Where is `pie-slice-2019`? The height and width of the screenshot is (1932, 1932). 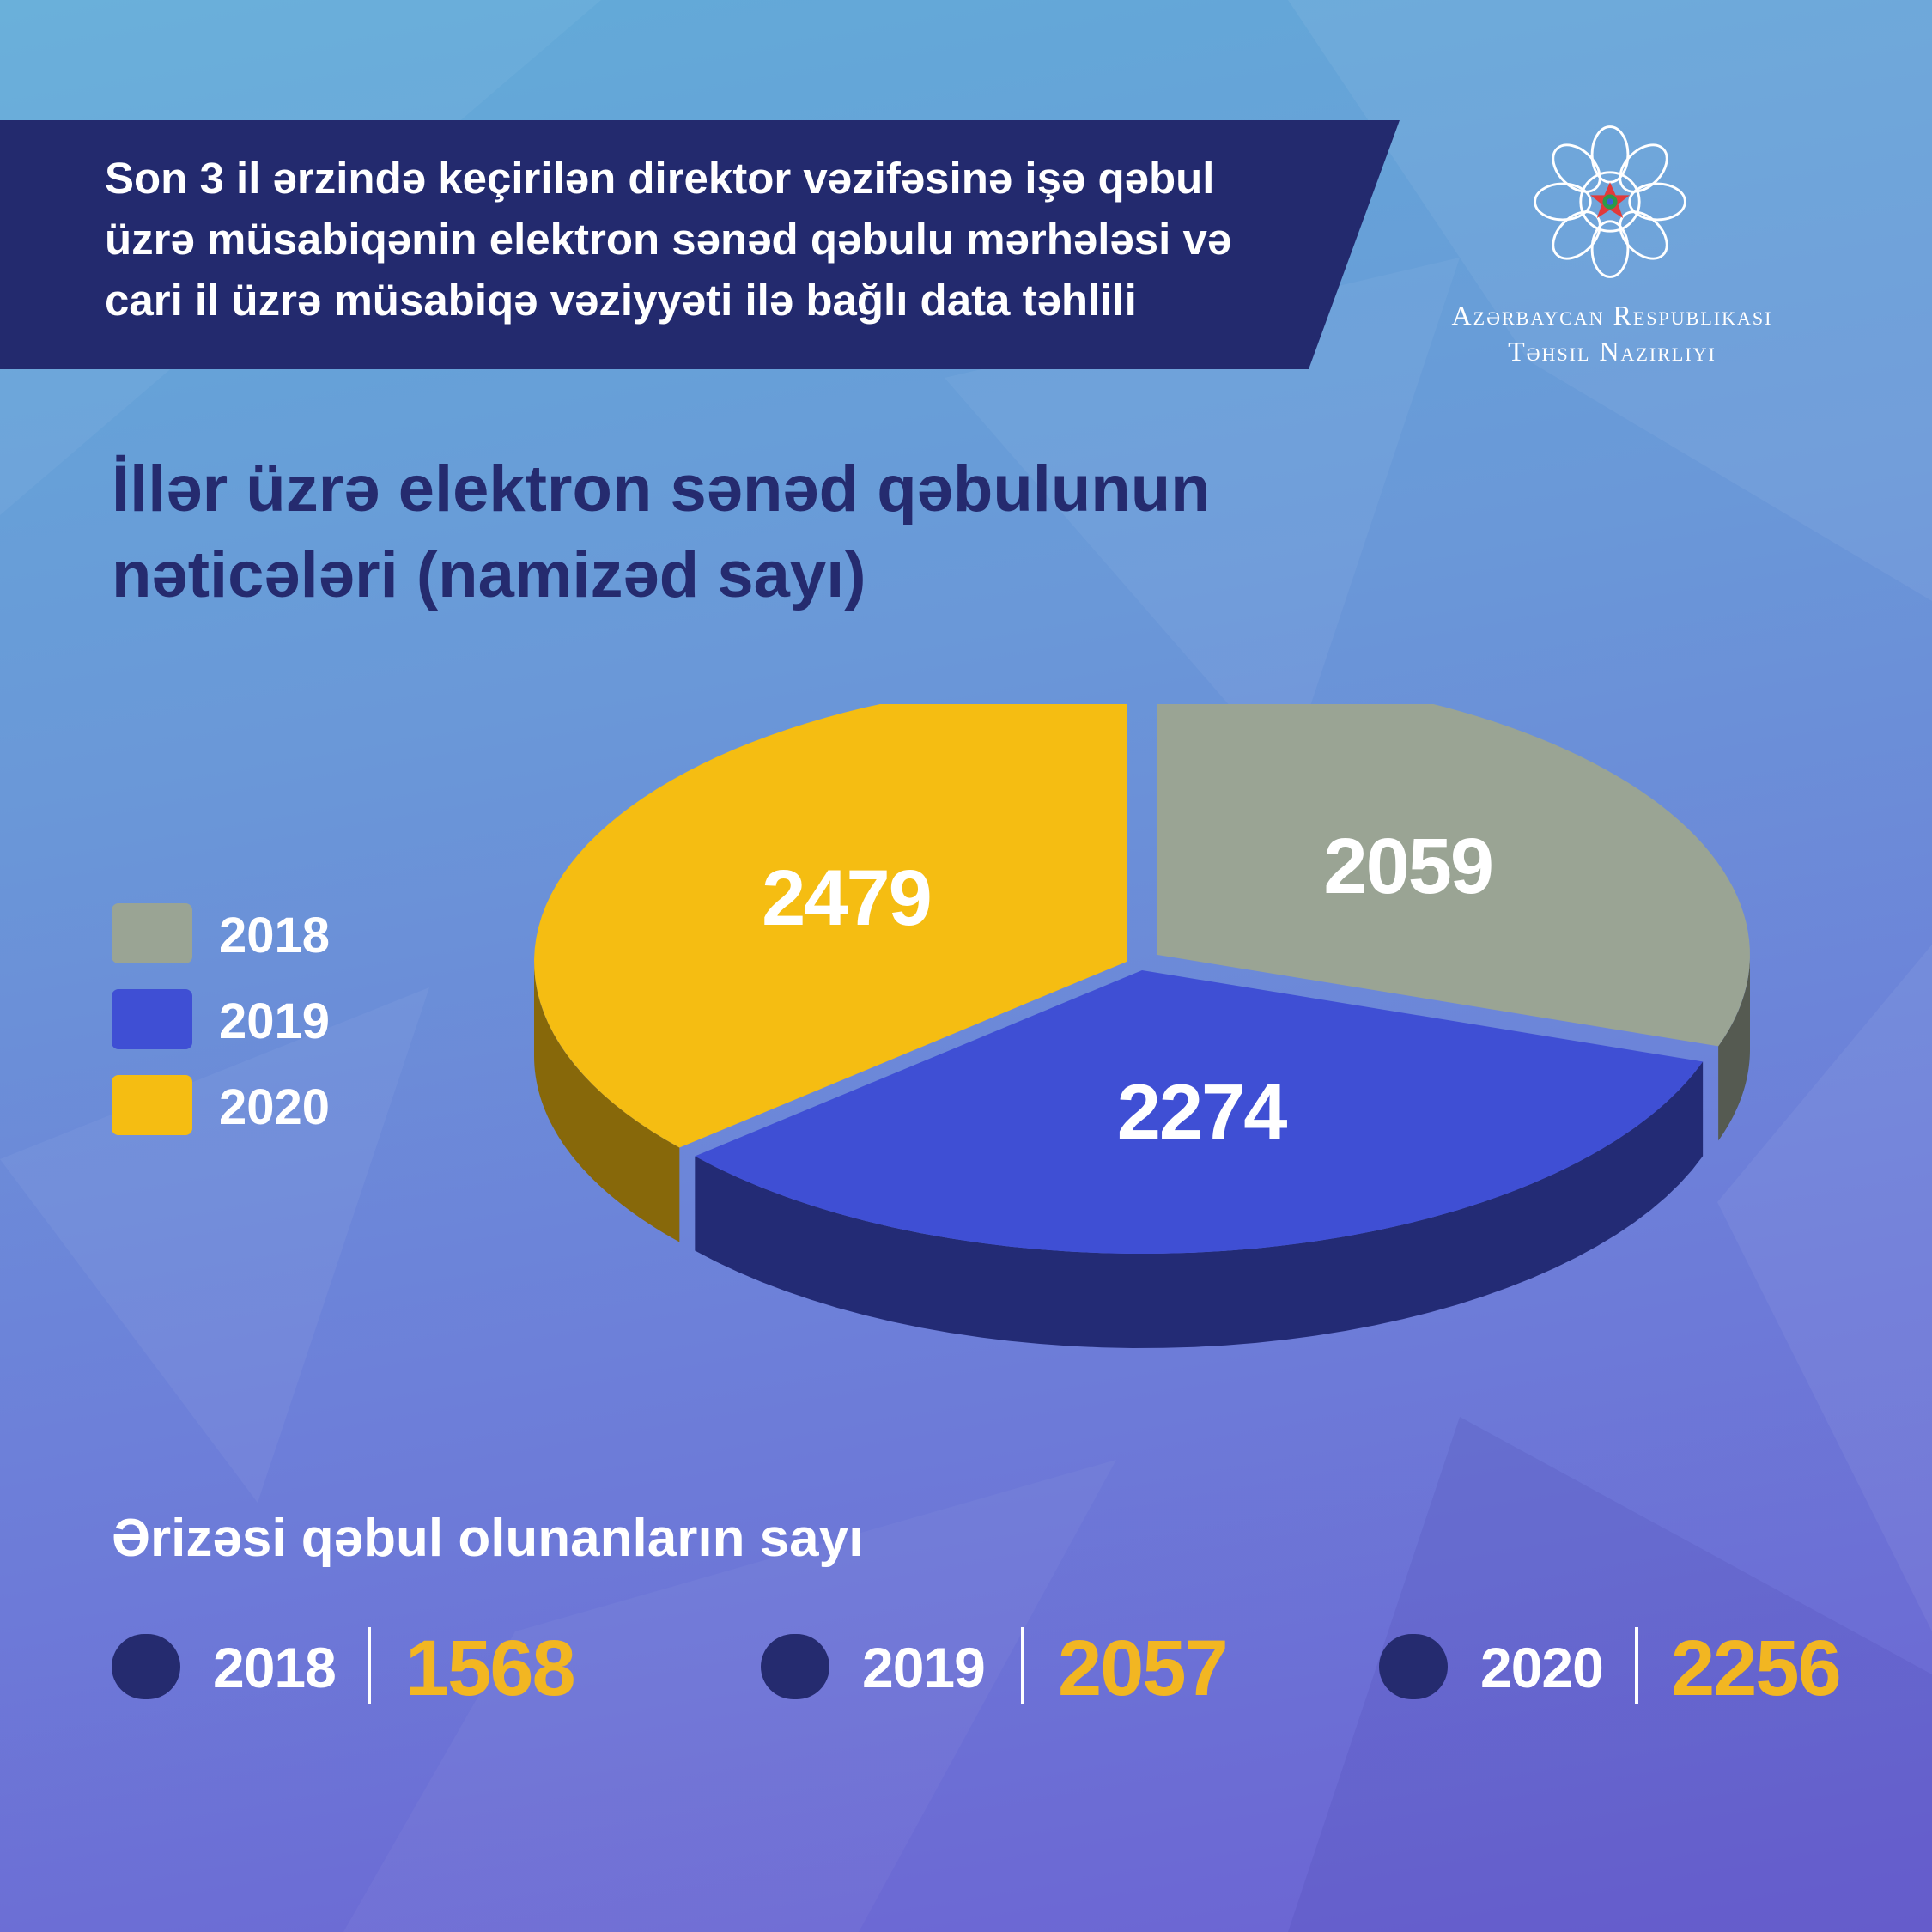 pie-slice-2019 is located at coordinates (1199, 1112).